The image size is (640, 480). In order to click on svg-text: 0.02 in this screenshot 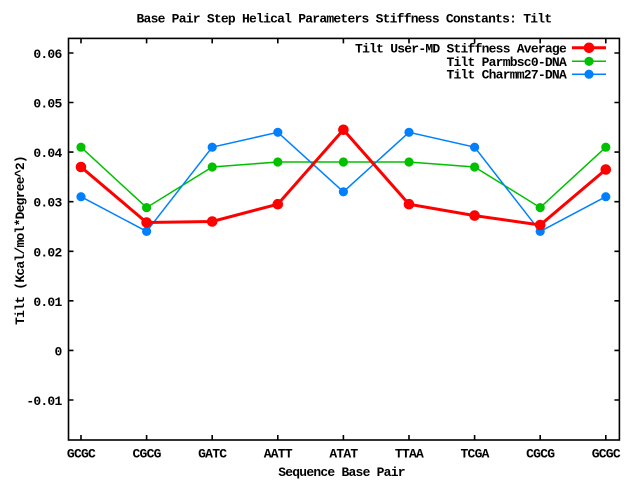, I will do `click(47, 252)`.